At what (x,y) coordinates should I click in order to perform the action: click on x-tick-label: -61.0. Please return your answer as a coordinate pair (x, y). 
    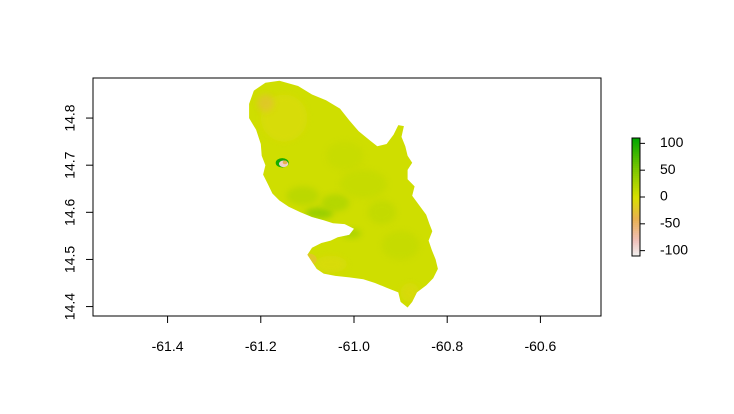
    Looking at the image, I should click on (354, 346).